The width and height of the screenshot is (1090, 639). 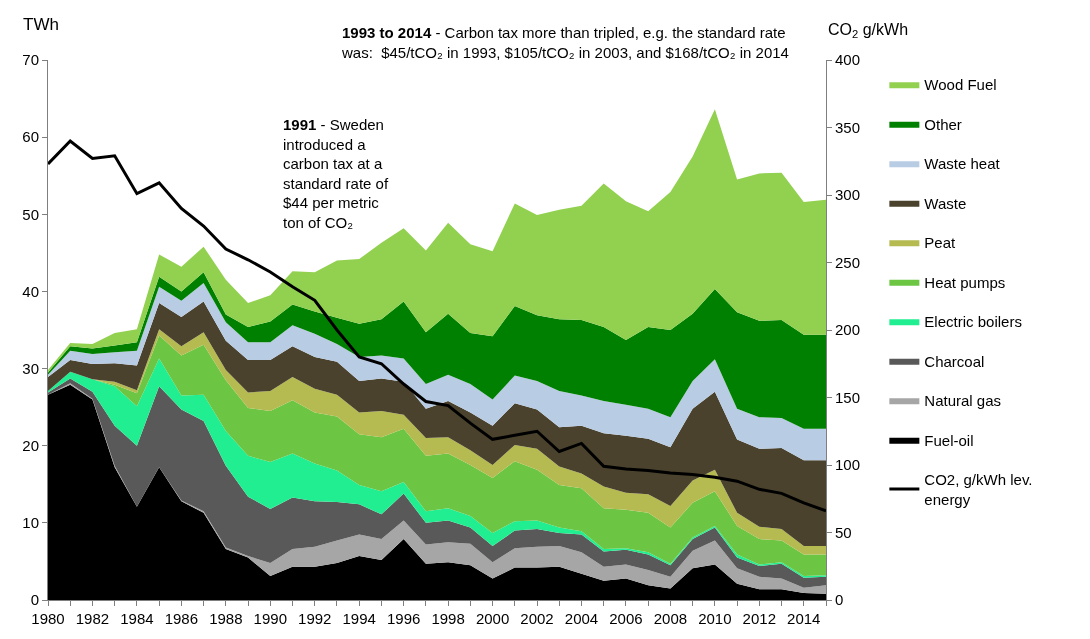 I want to click on legend-label: Waste, so click(x=945, y=203).